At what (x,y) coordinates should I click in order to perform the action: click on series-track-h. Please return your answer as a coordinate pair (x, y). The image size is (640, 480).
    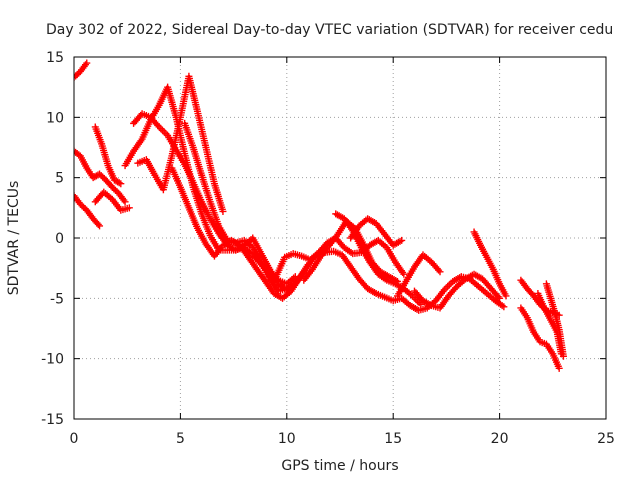
    Looking at the image, I should click on (180, 143).